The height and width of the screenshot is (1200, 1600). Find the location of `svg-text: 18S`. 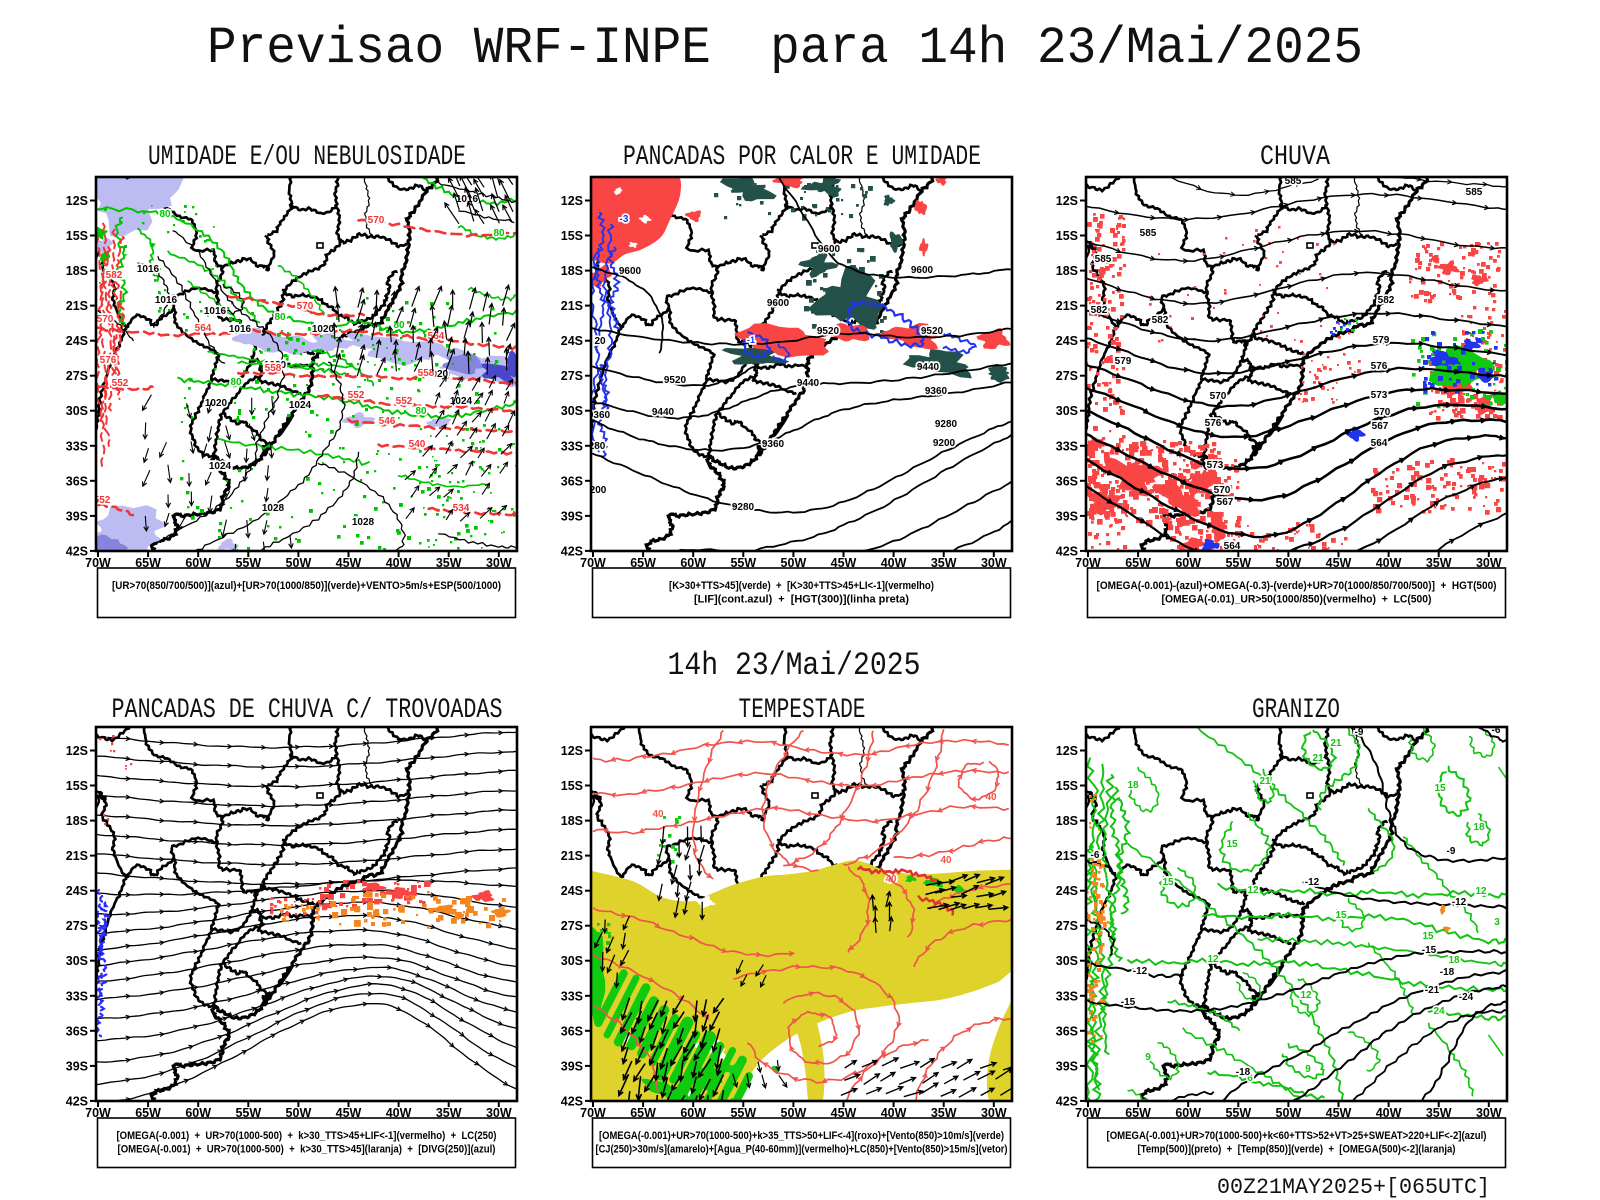

svg-text: 18S is located at coordinates (77, 271).